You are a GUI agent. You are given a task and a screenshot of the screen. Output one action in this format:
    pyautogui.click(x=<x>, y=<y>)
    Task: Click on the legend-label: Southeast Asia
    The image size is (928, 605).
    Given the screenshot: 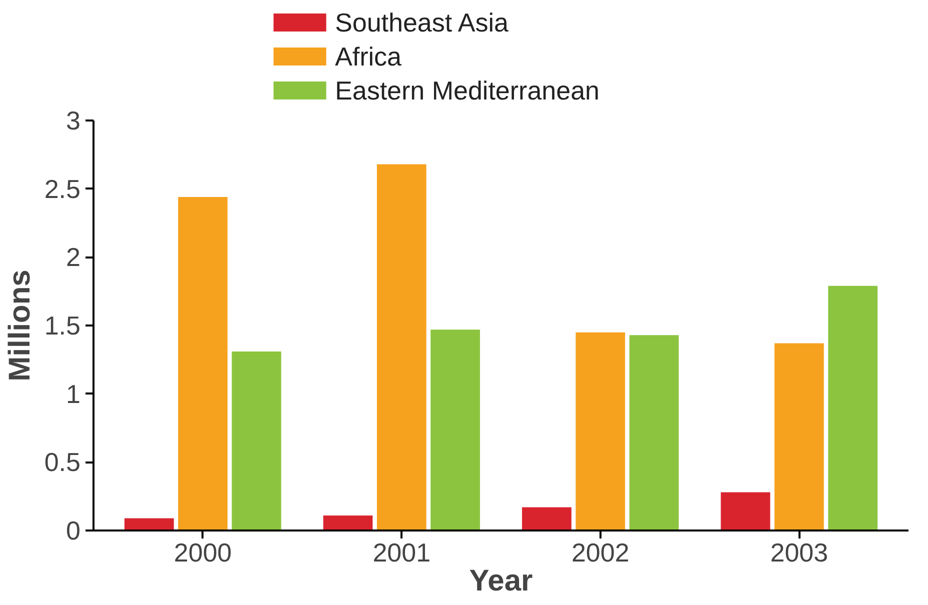 What is the action you would take?
    pyautogui.click(x=422, y=23)
    